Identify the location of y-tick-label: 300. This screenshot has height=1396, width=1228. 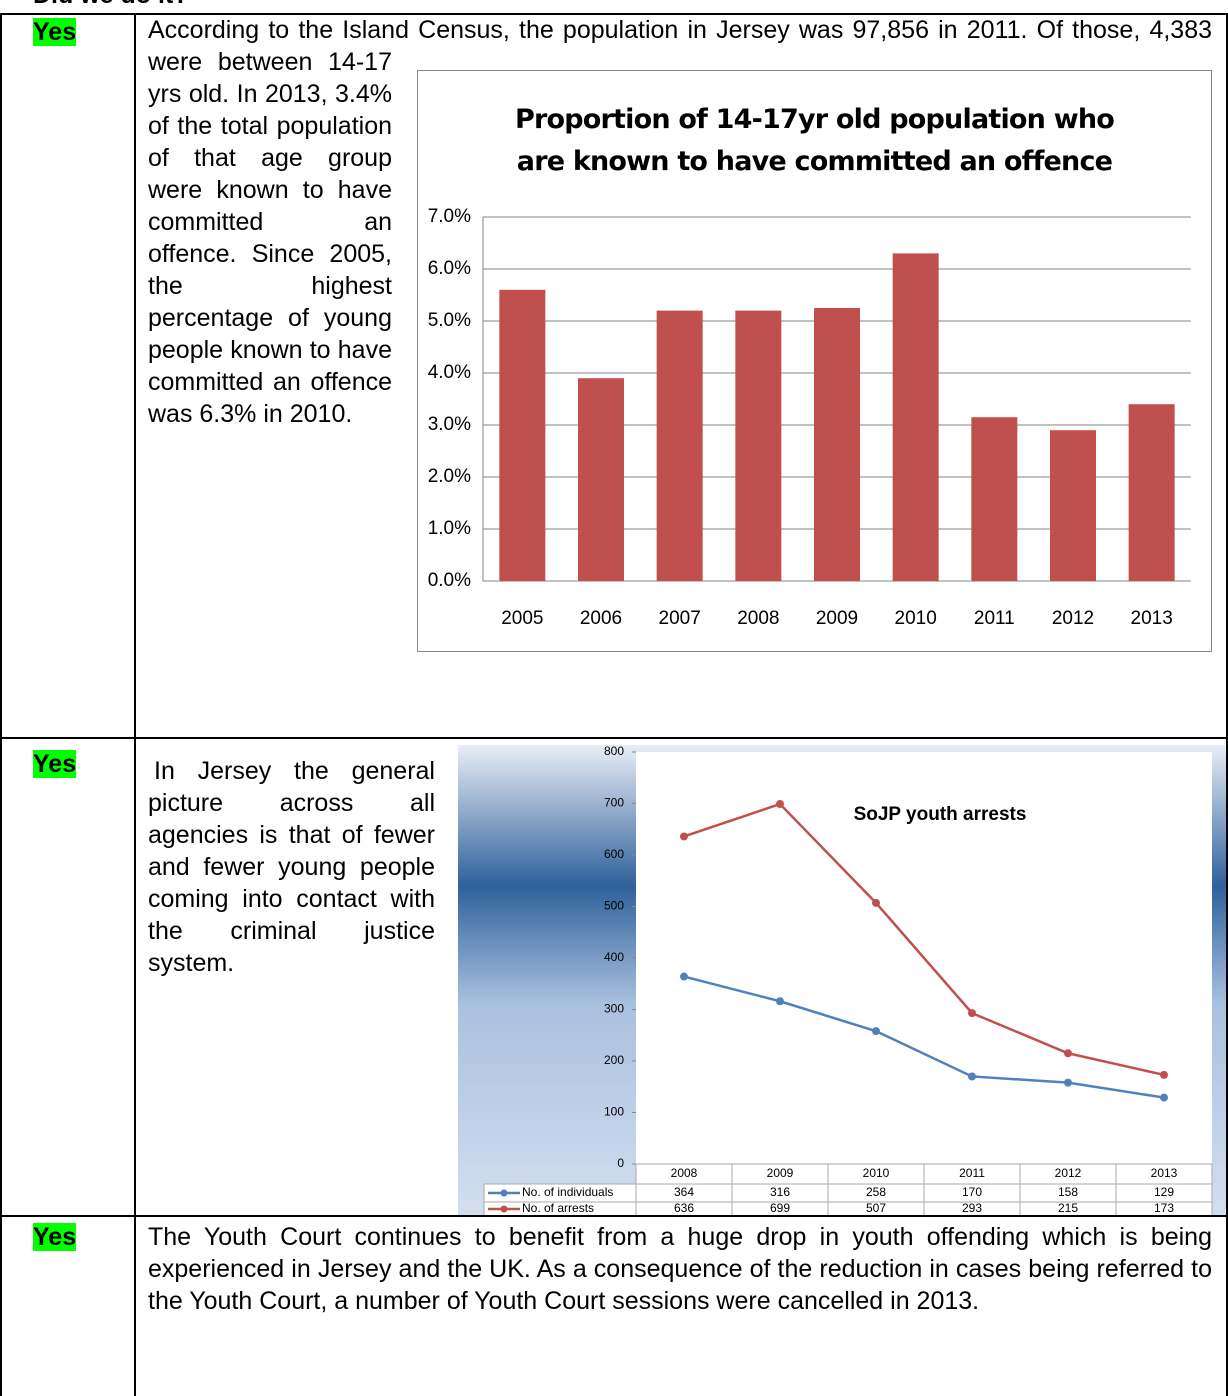
(614, 1009).